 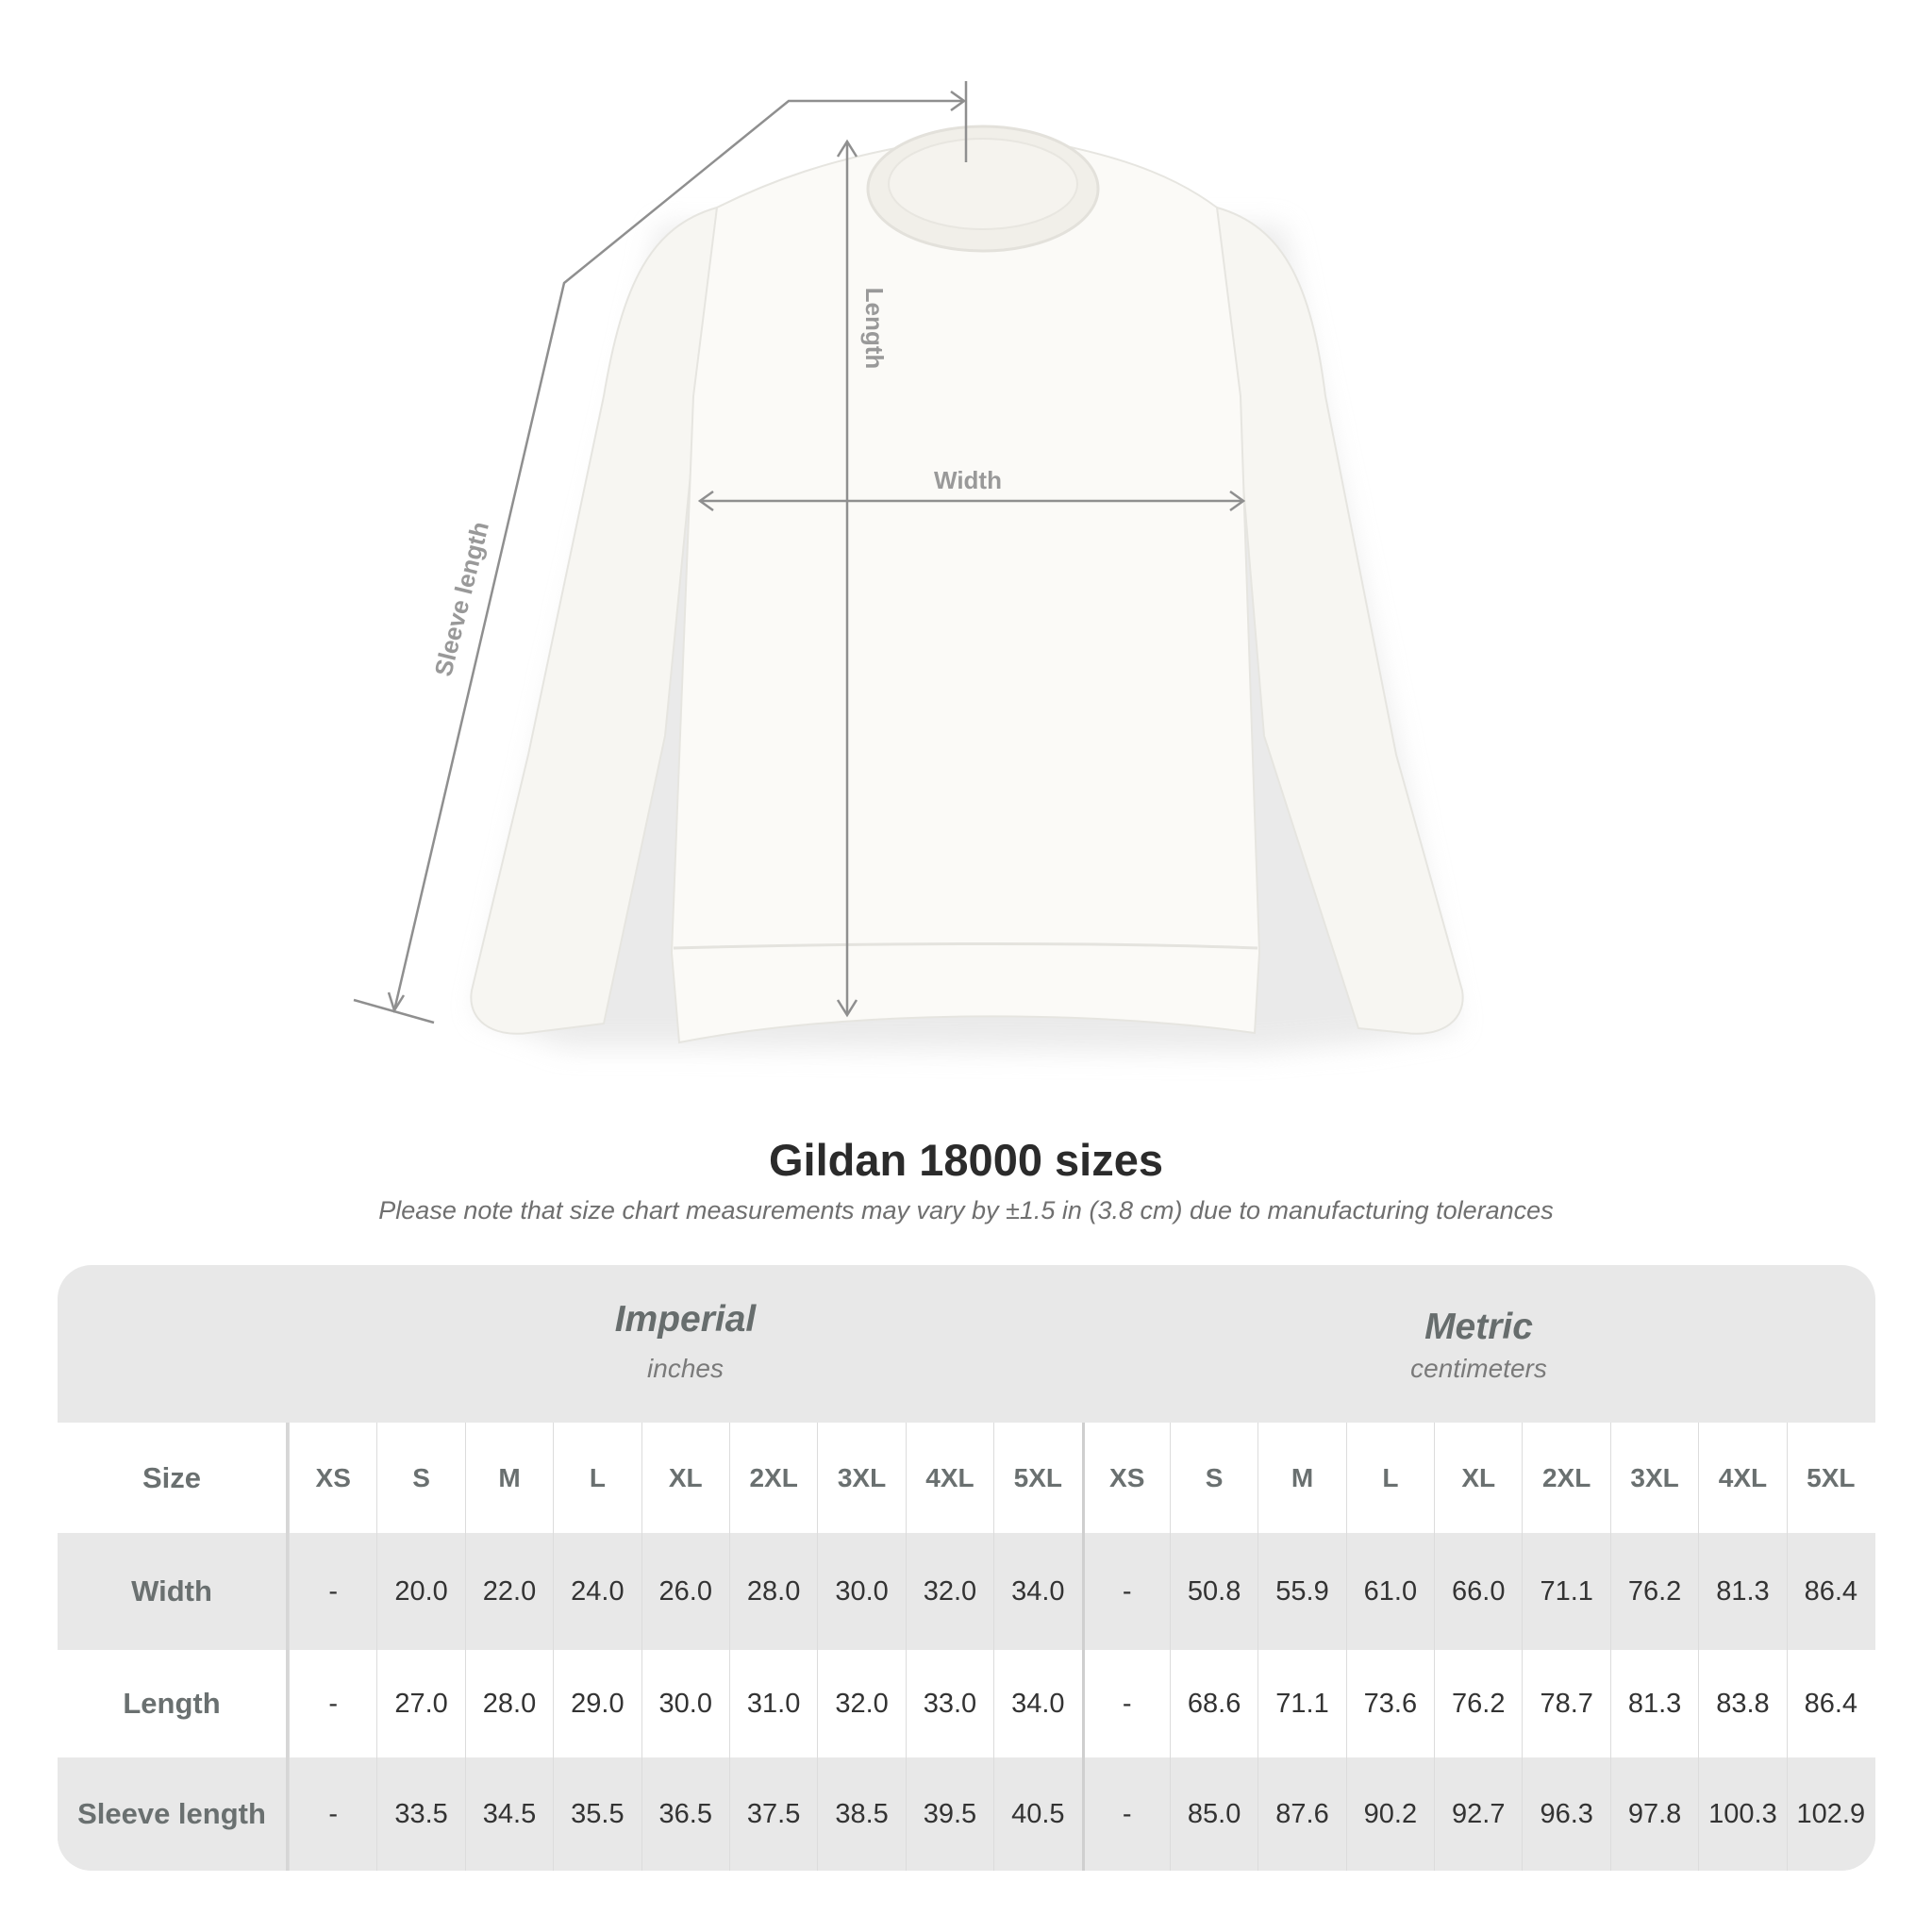 What do you see at coordinates (1830, 1814) in the screenshot?
I see `metric-value-cell: 102.9` at bounding box center [1830, 1814].